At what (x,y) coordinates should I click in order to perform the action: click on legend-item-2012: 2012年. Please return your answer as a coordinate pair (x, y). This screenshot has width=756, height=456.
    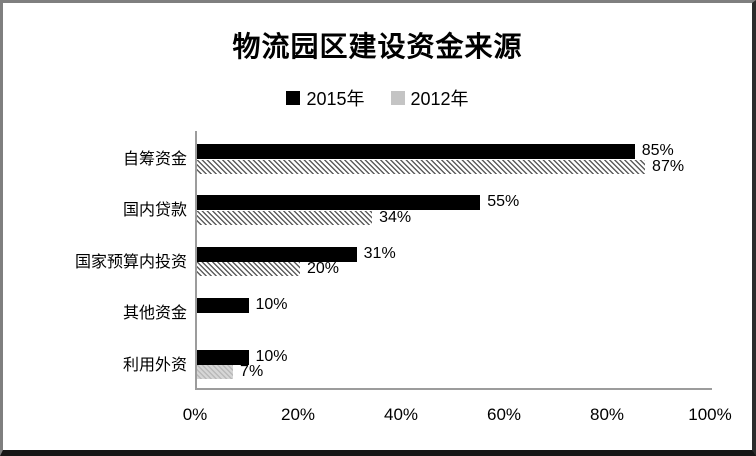
    Looking at the image, I should click on (429, 98).